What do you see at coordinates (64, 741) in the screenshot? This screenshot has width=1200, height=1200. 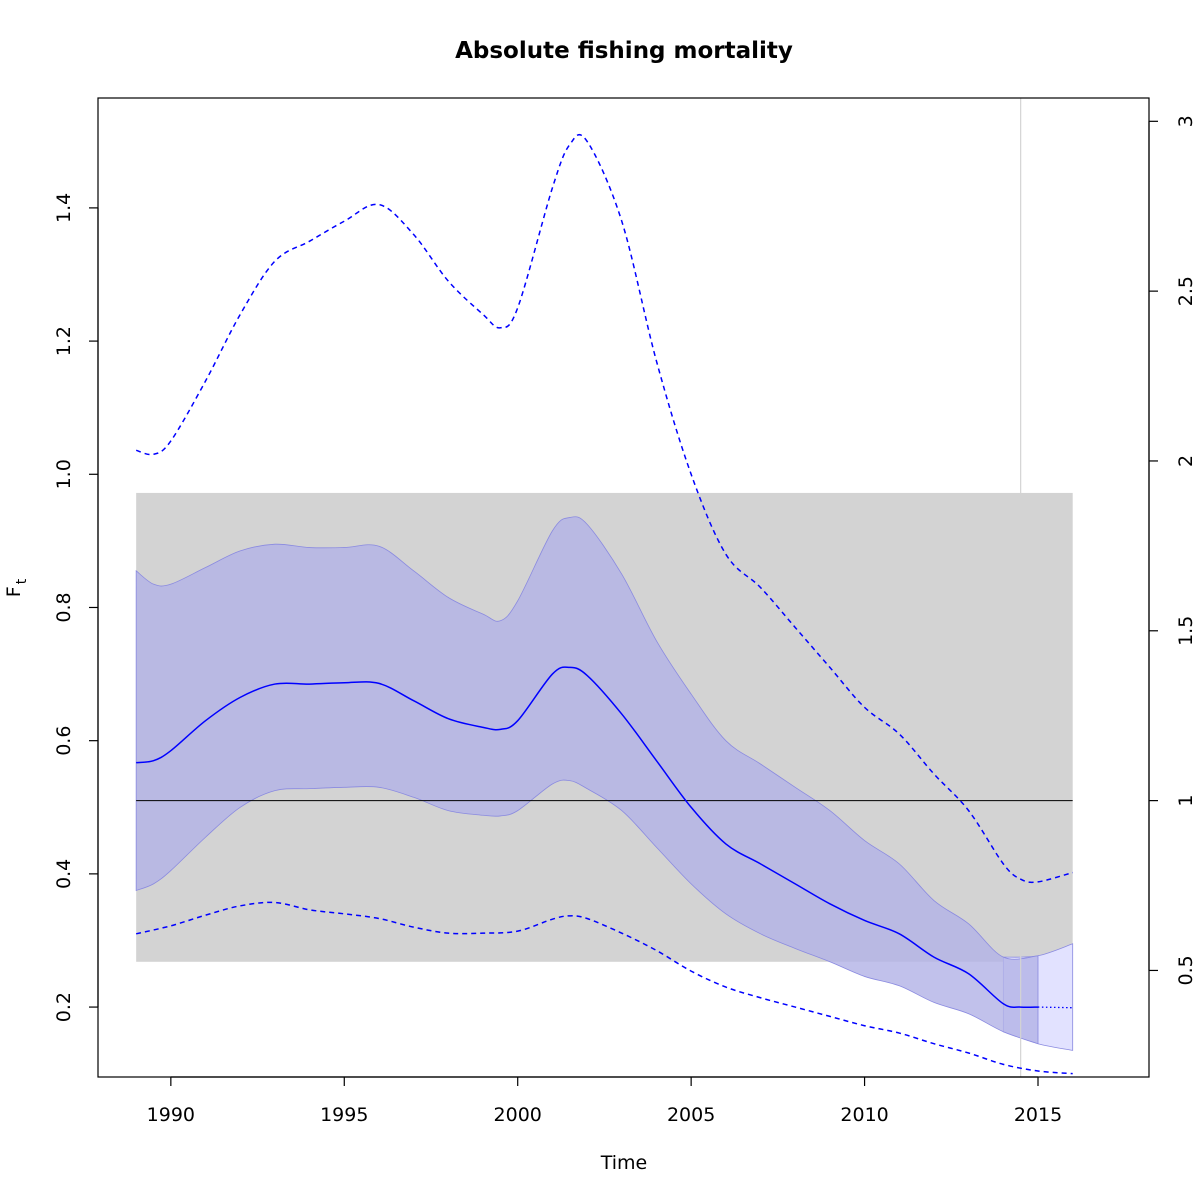 I see `y-tick-label: 0.6` at bounding box center [64, 741].